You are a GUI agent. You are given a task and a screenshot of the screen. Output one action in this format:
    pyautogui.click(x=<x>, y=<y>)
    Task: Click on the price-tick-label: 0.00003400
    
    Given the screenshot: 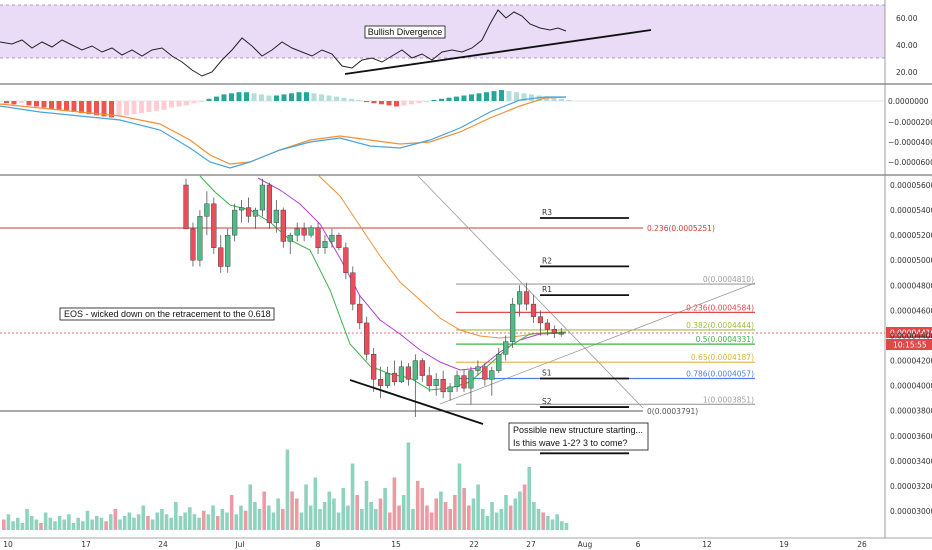 What is the action you would take?
    pyautogui.click(x=911, y=461)
    